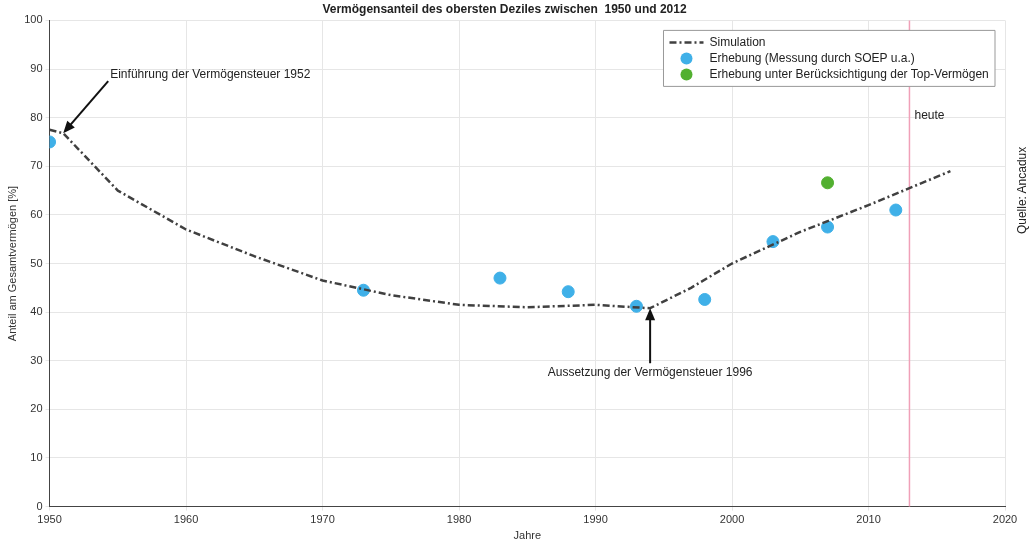 This screenshot has width=1035, height=543. What do you see at coordinates (36, 165) in the screenshot?
I see `y-tick-label: 70` at bounding box center [36, 165].